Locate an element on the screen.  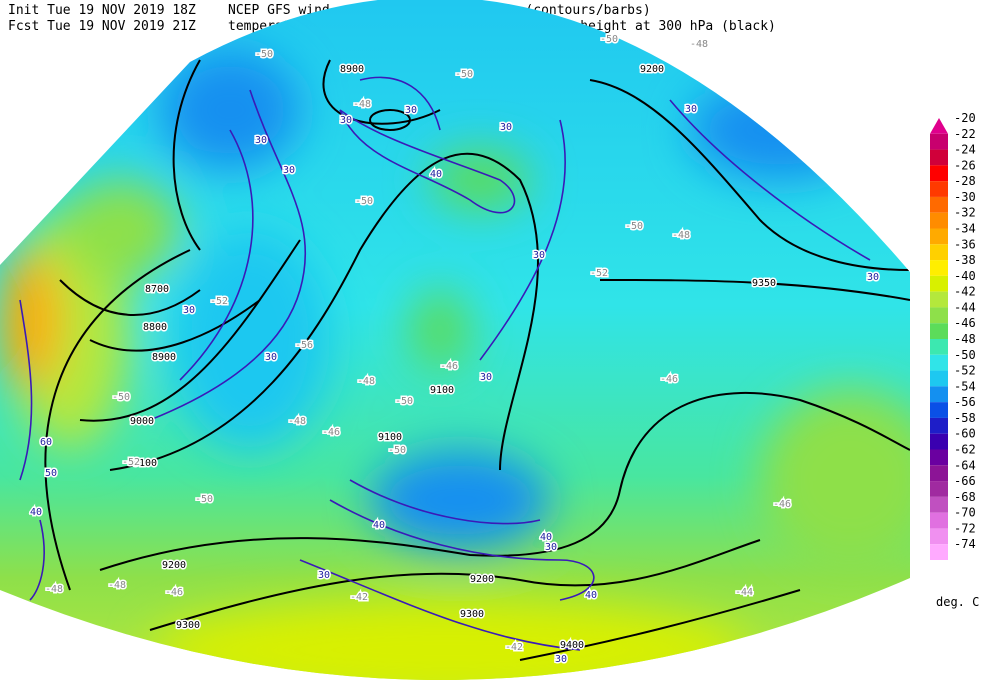
height-label: 9400 is located at coordinates (572, 645).